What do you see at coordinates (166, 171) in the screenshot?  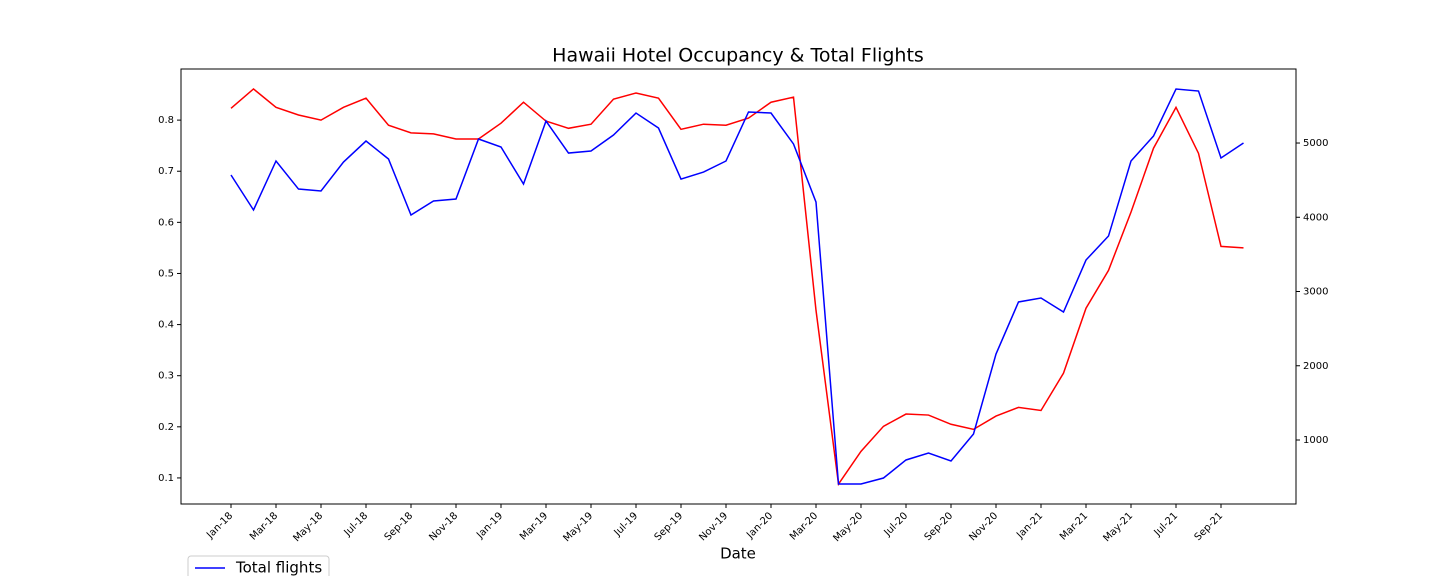 I see `y-tick-label: 0.7` at bounding box center [166, 171].